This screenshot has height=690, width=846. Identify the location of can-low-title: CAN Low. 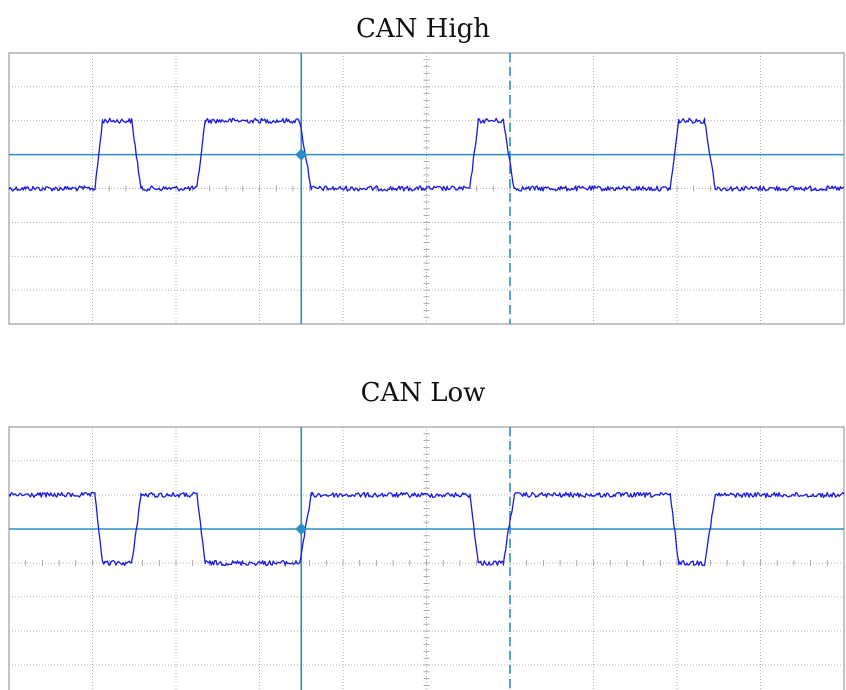
(423, 393).